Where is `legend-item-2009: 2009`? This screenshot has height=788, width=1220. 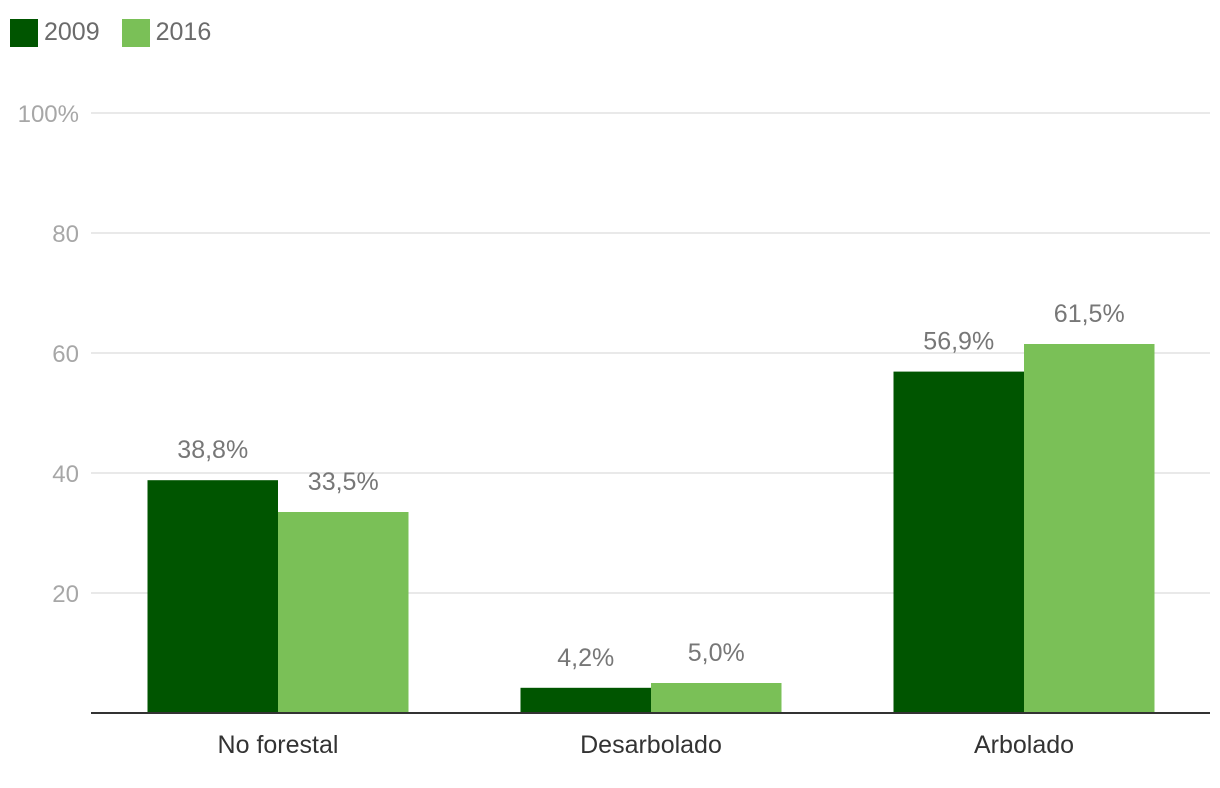 legend-item-2009: 2009 is located at coordinates (55, 32).